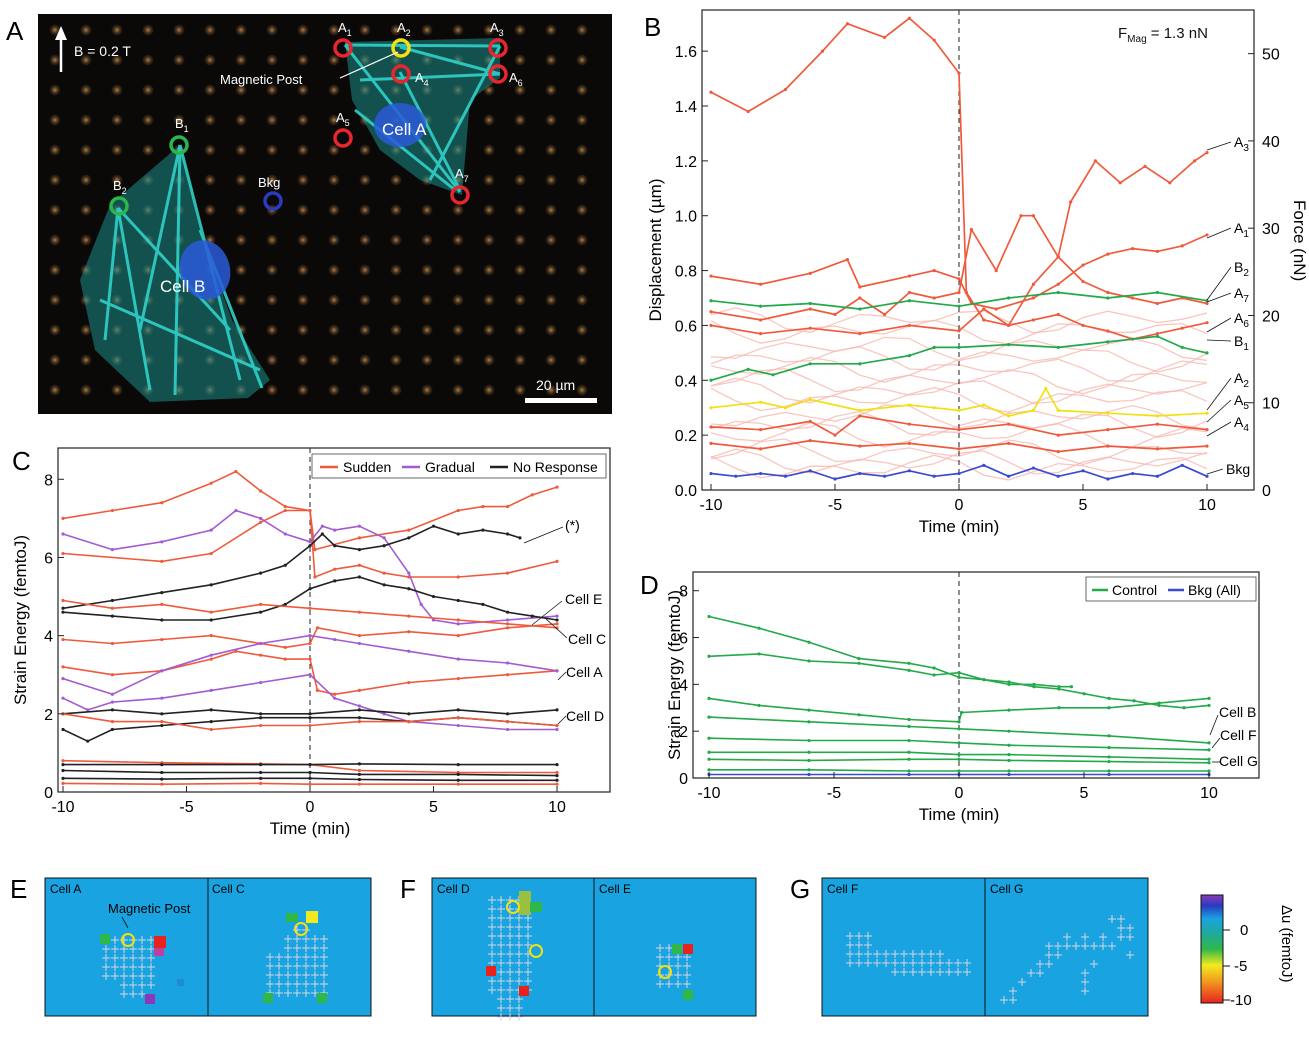 The height and width of the screenshot is (1043, 1309). What do you see at coordinates (292, 917) in the screenshot?
I see `hot-spot` at bounding box center [292, 917].